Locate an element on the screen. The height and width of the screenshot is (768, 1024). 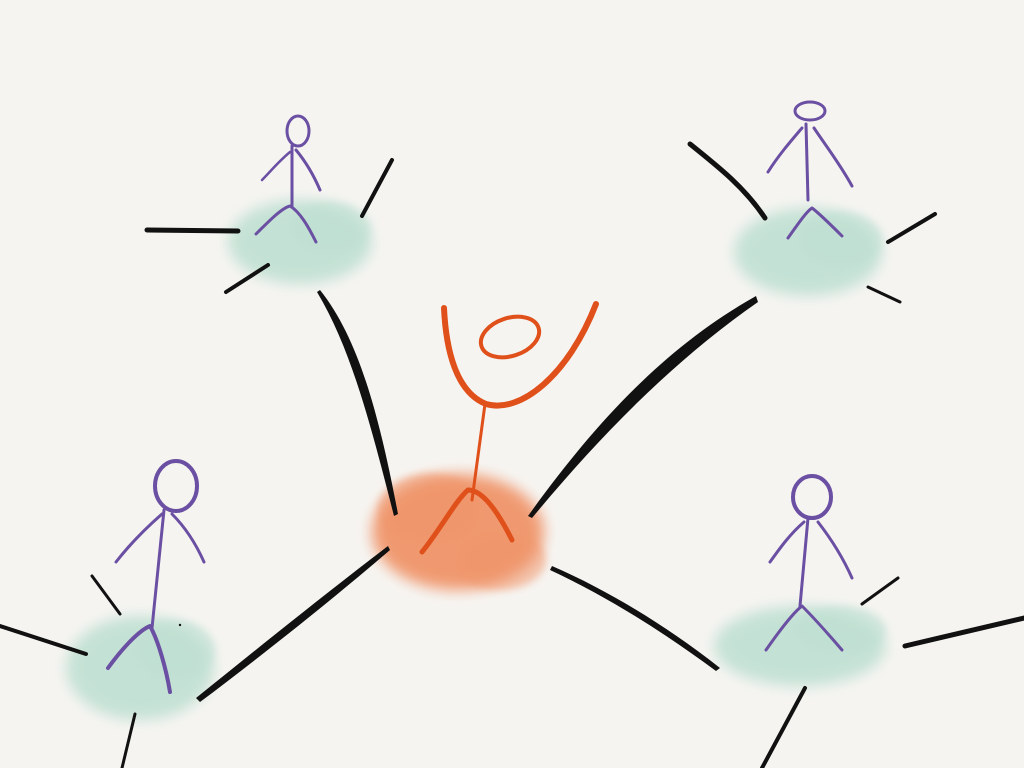
peer-person-icon-bottom-left is located at coordinates (156, 576).